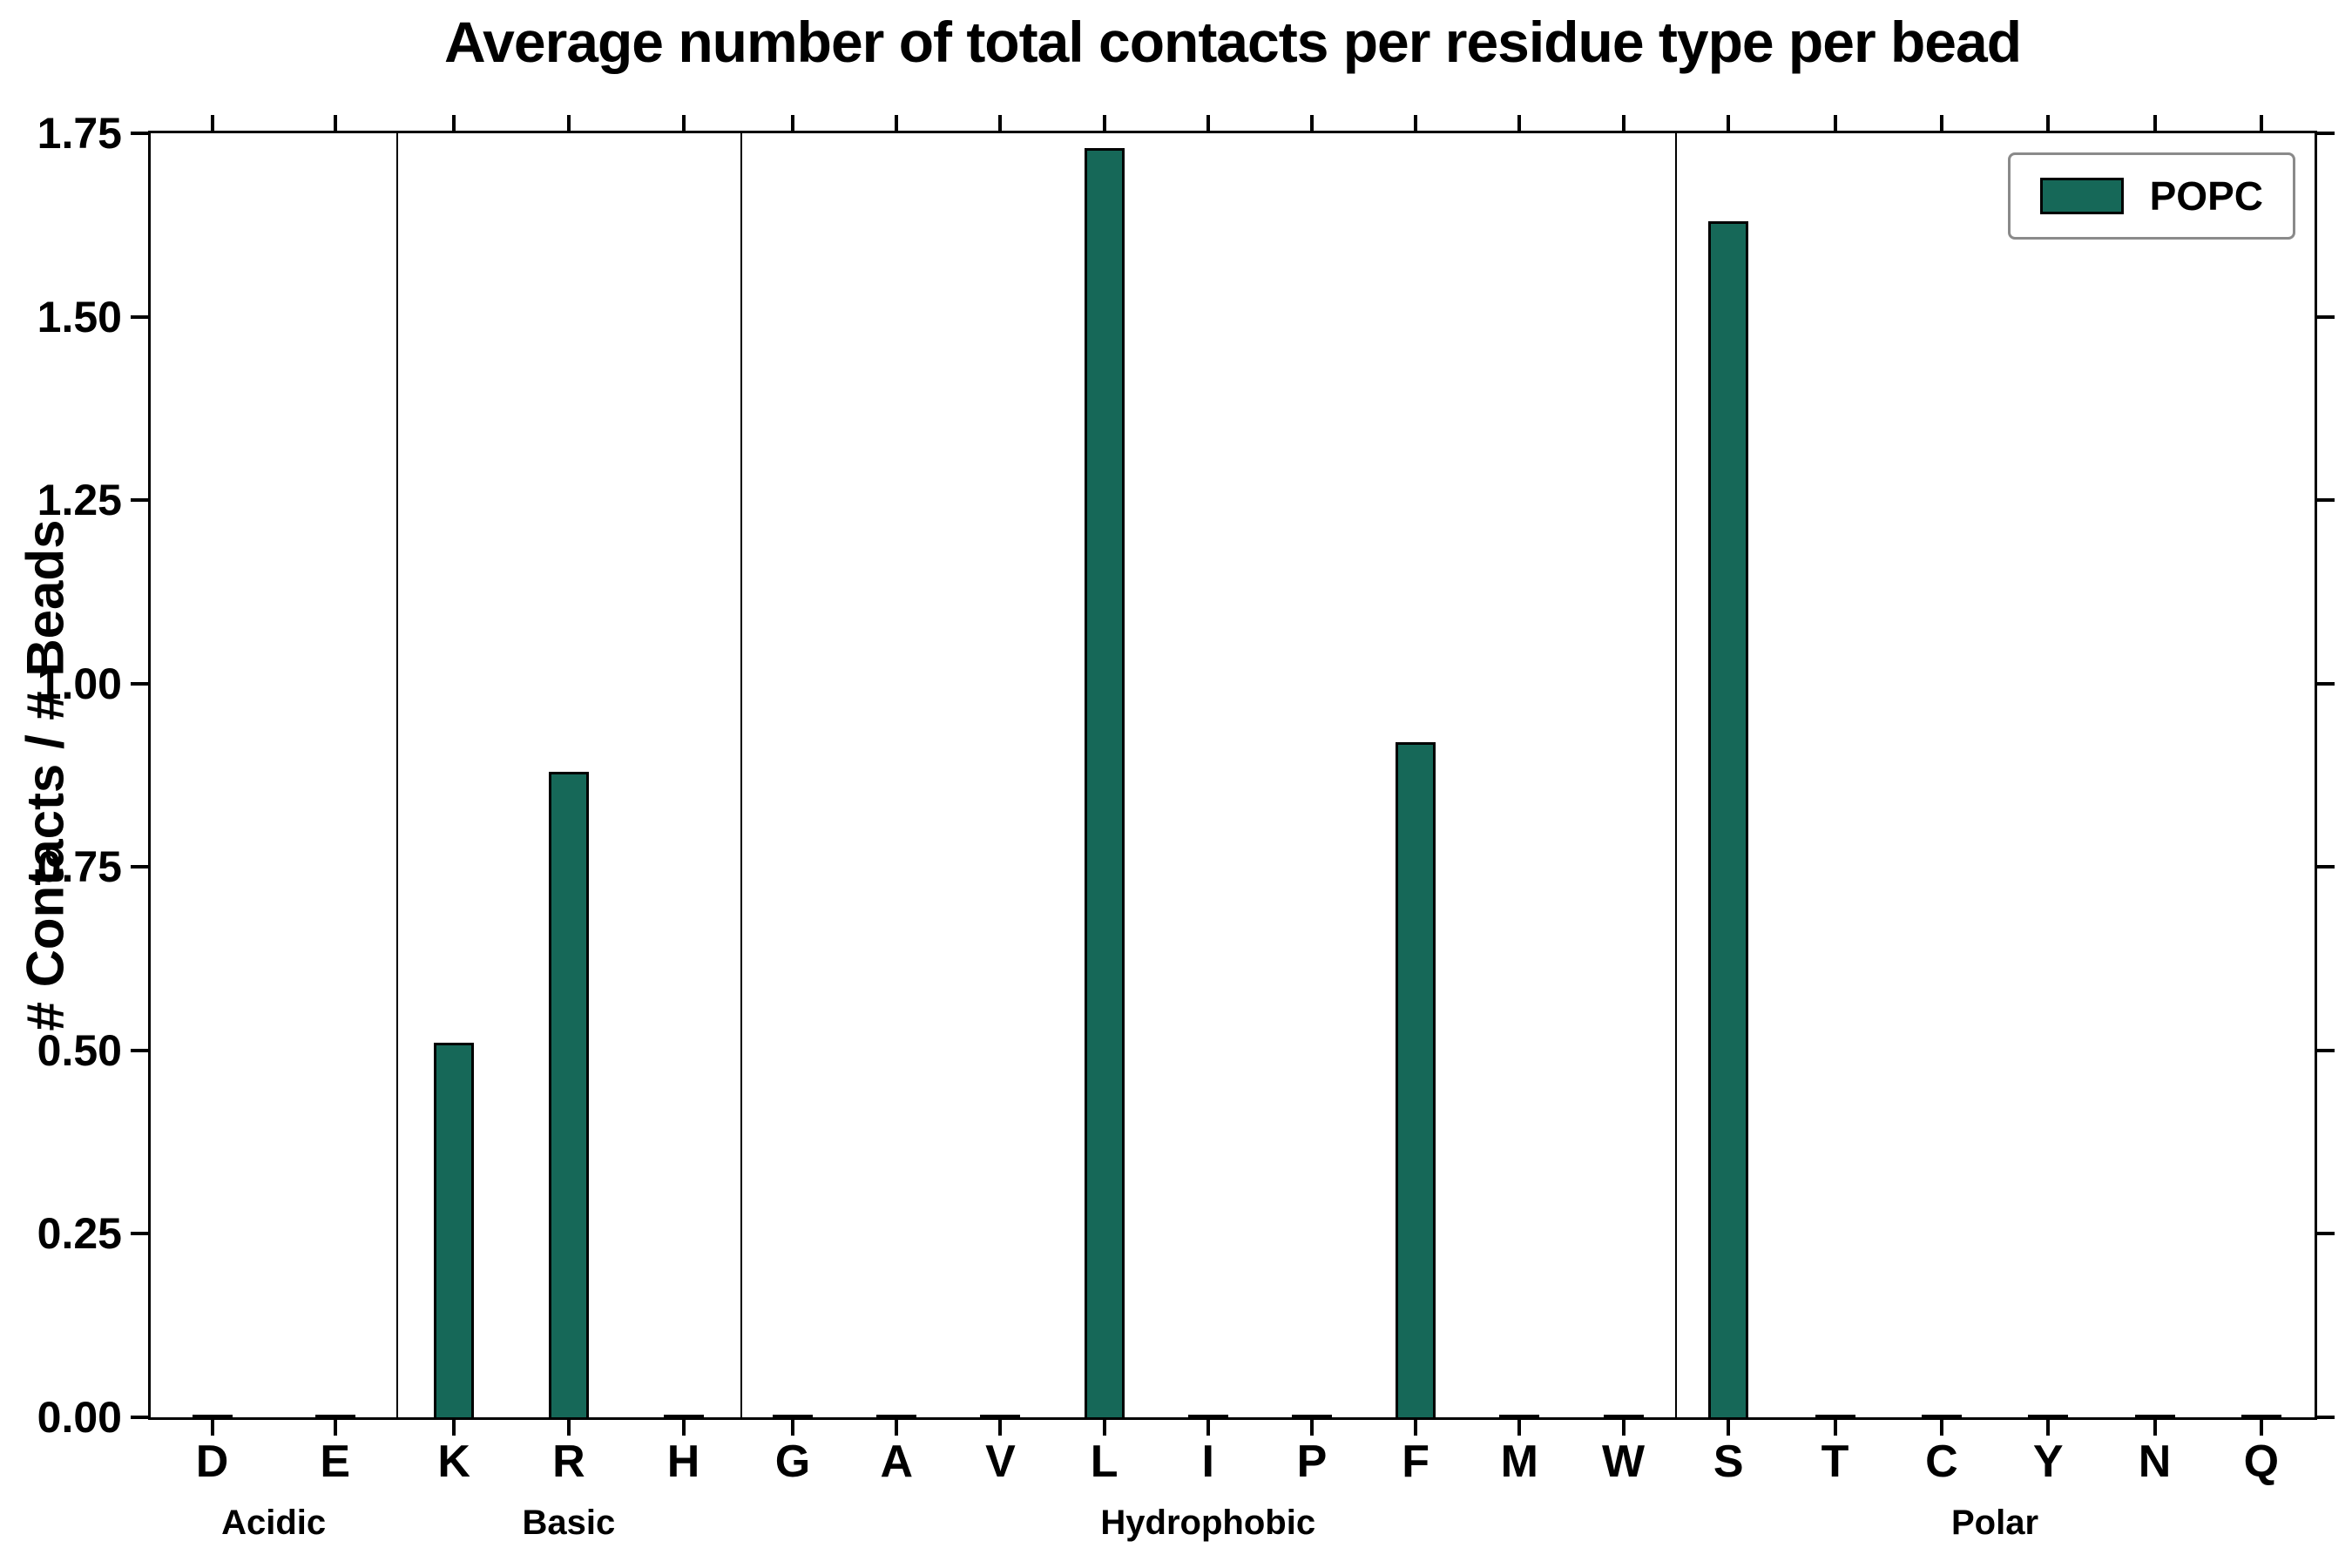 The width and height of the screenshot is (2352, 1568). Describe the element at coordinates (1941, 1416) in the screenshot. I see `bar-C-zero` at that location.